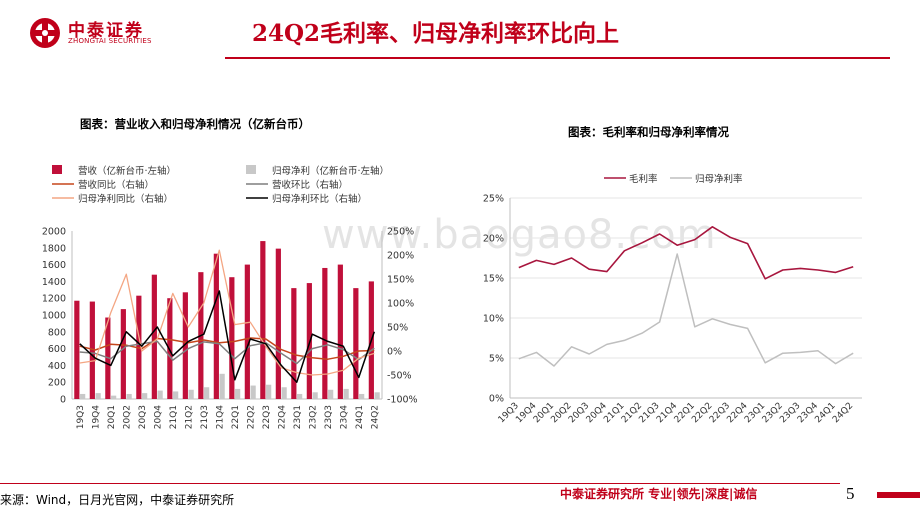 The width and height of the screenshot is (920, 518). Describe the element at coordinates (127, 417) in the screenshot. I see `x-tick-label: 20Q2` at that location.